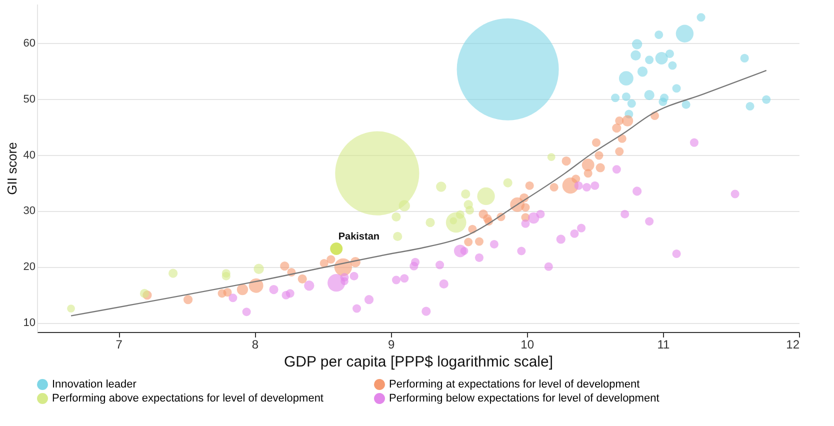  Describe the element at coordinates (29, 323) in the screenshot. I see `y-tick-label: 10` at that location.